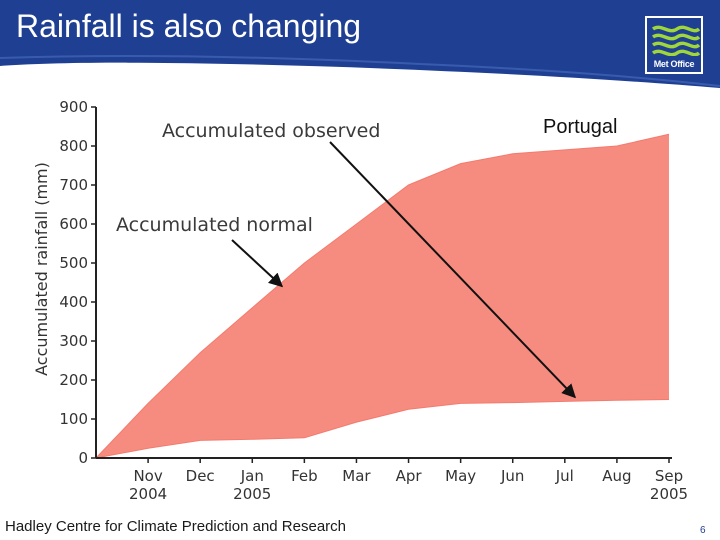  What do you see at coordinates (564, 476) in the screenshot?
I see `x-tick-label: Jul` at bounding box center [564, 476].